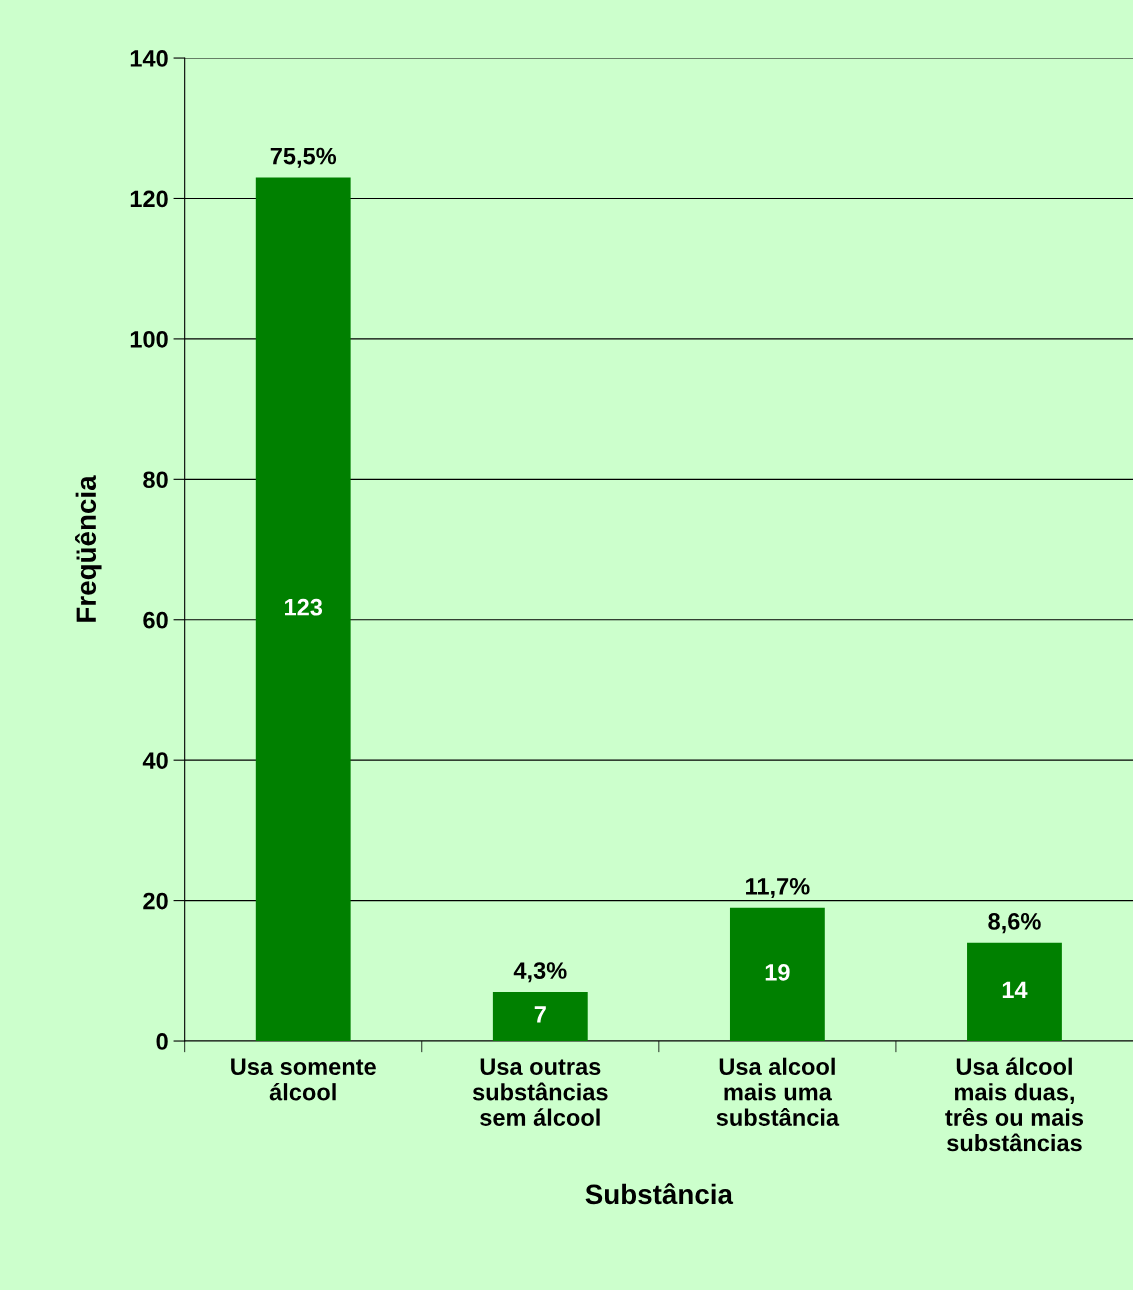 Image resolution: width=1133 pixels, height=1290 pixels. What do you see at coordinates (659, 1194) in the screenshot?
I see `x-axis-title: Substância` at bounding box center [659, 1194].